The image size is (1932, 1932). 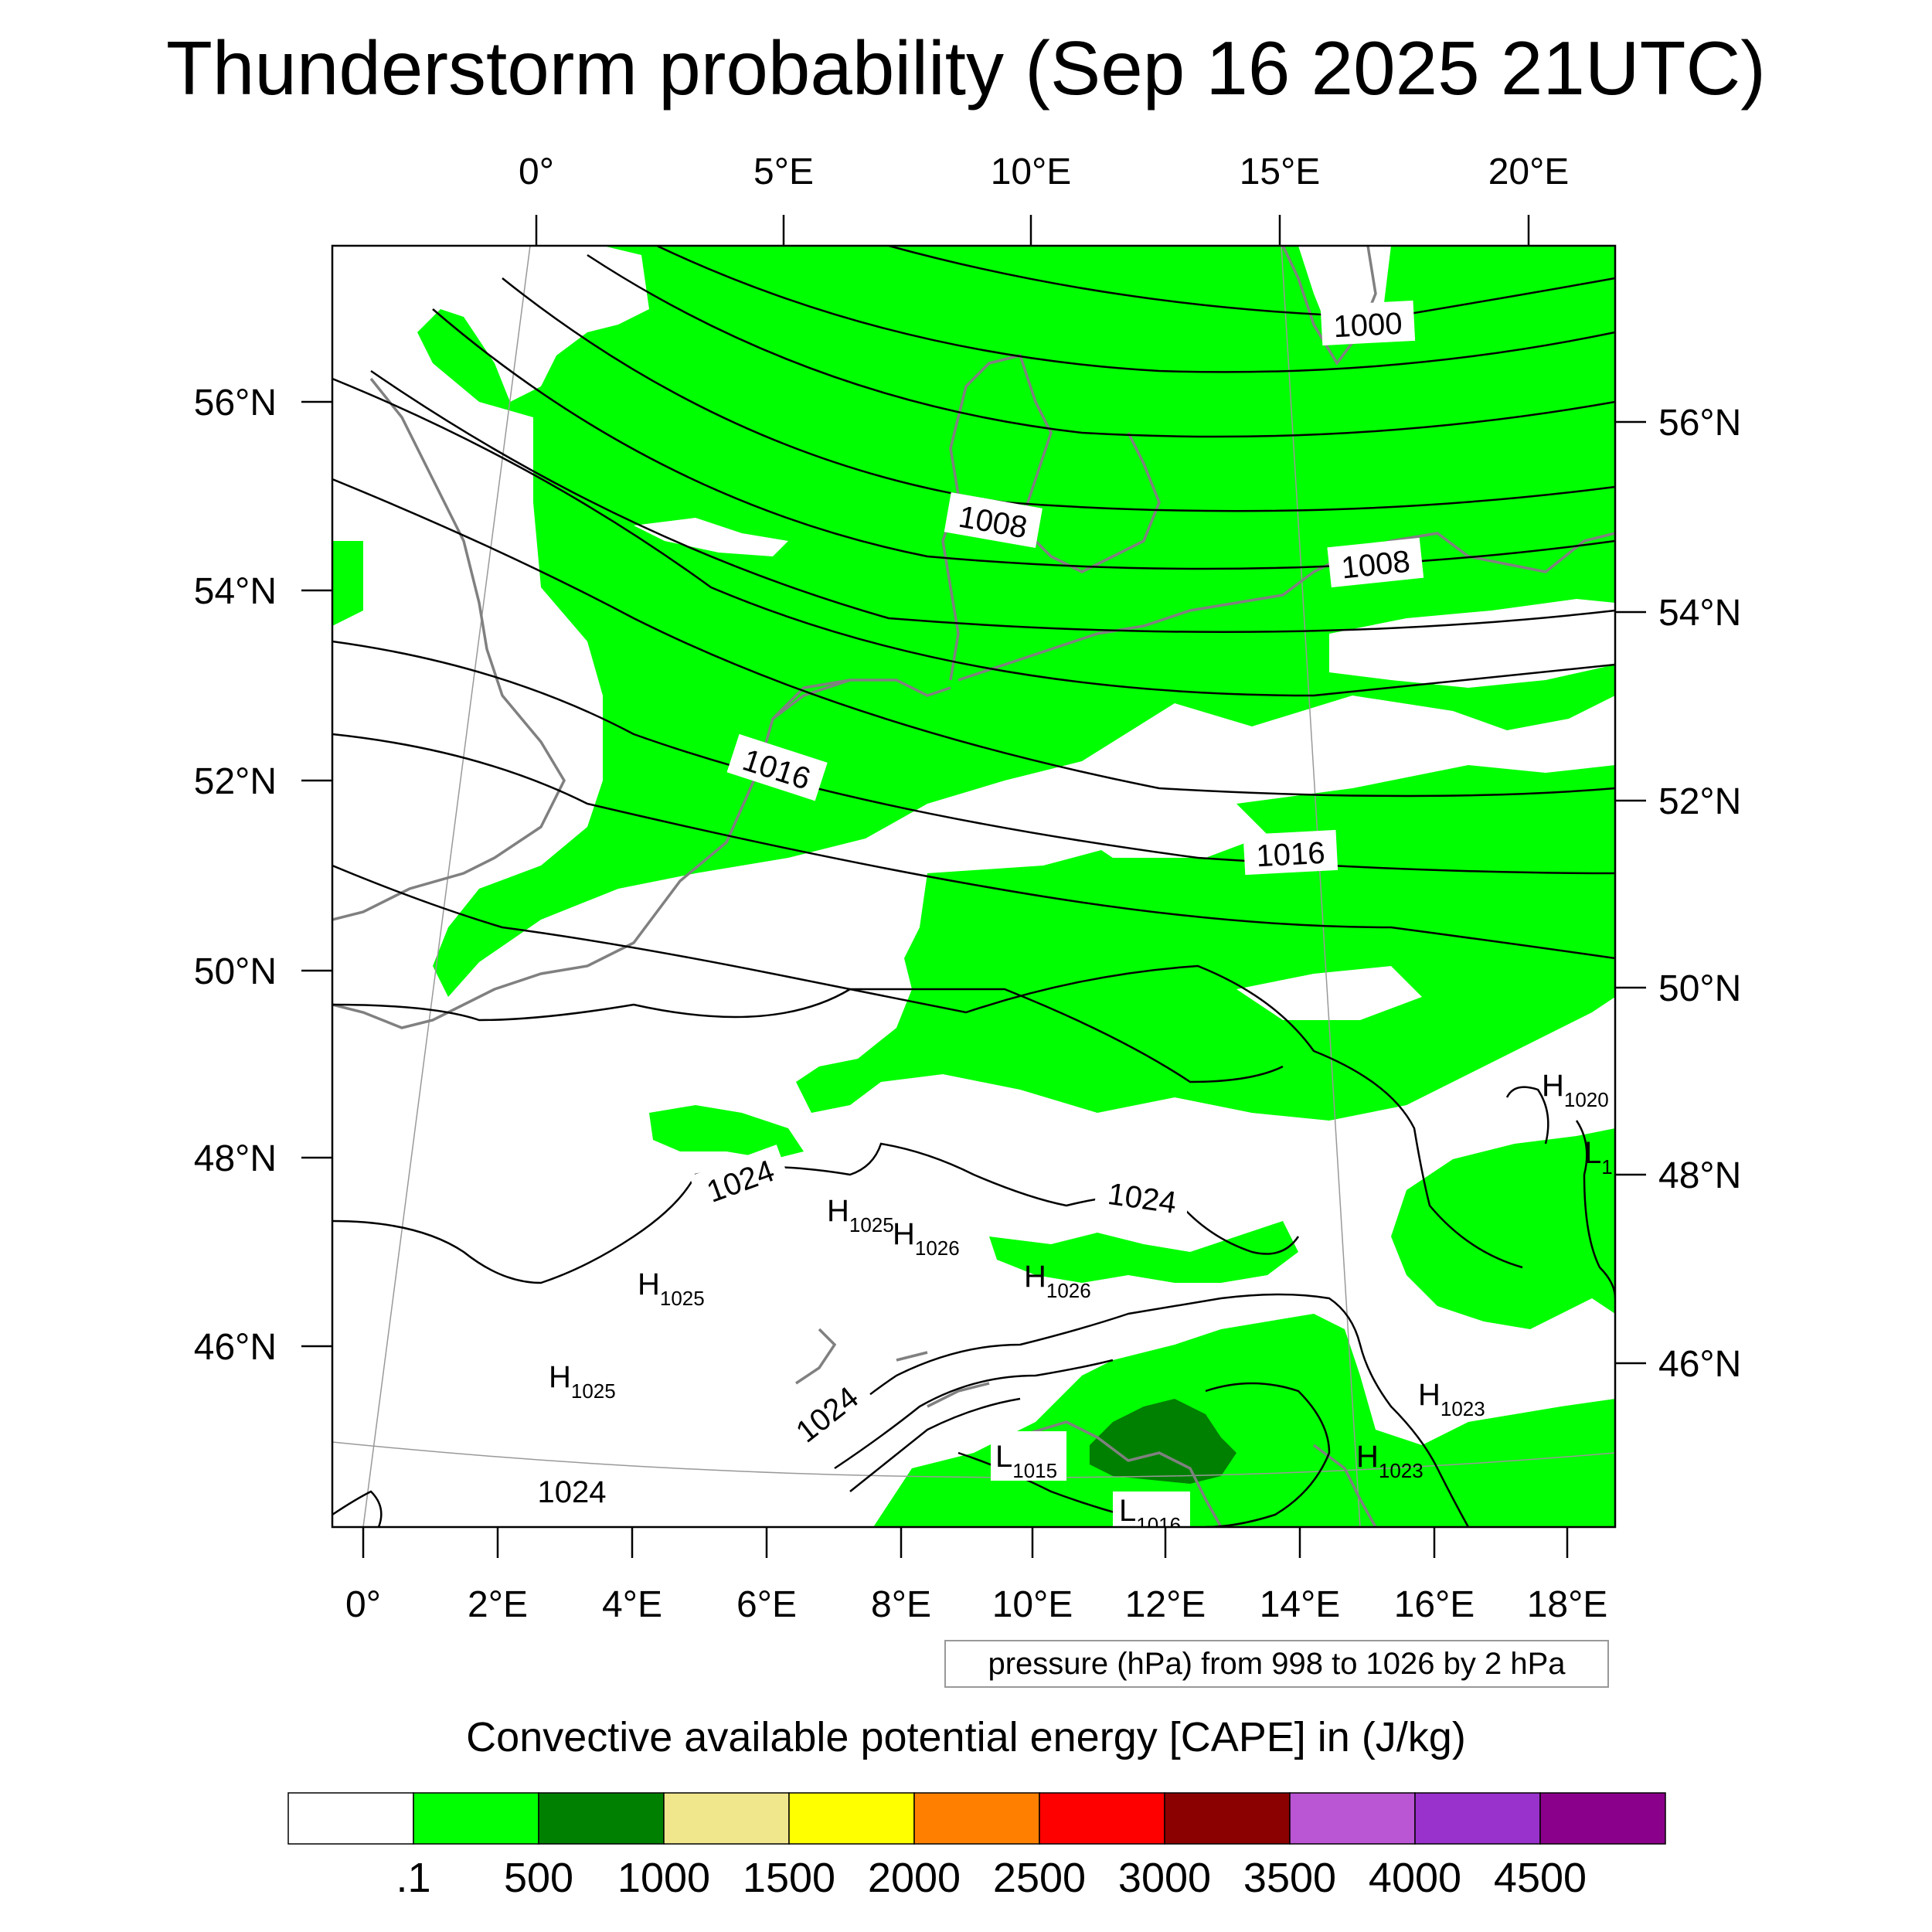 I want to click on svg-text: 1016, so click(x=1290, y=855).